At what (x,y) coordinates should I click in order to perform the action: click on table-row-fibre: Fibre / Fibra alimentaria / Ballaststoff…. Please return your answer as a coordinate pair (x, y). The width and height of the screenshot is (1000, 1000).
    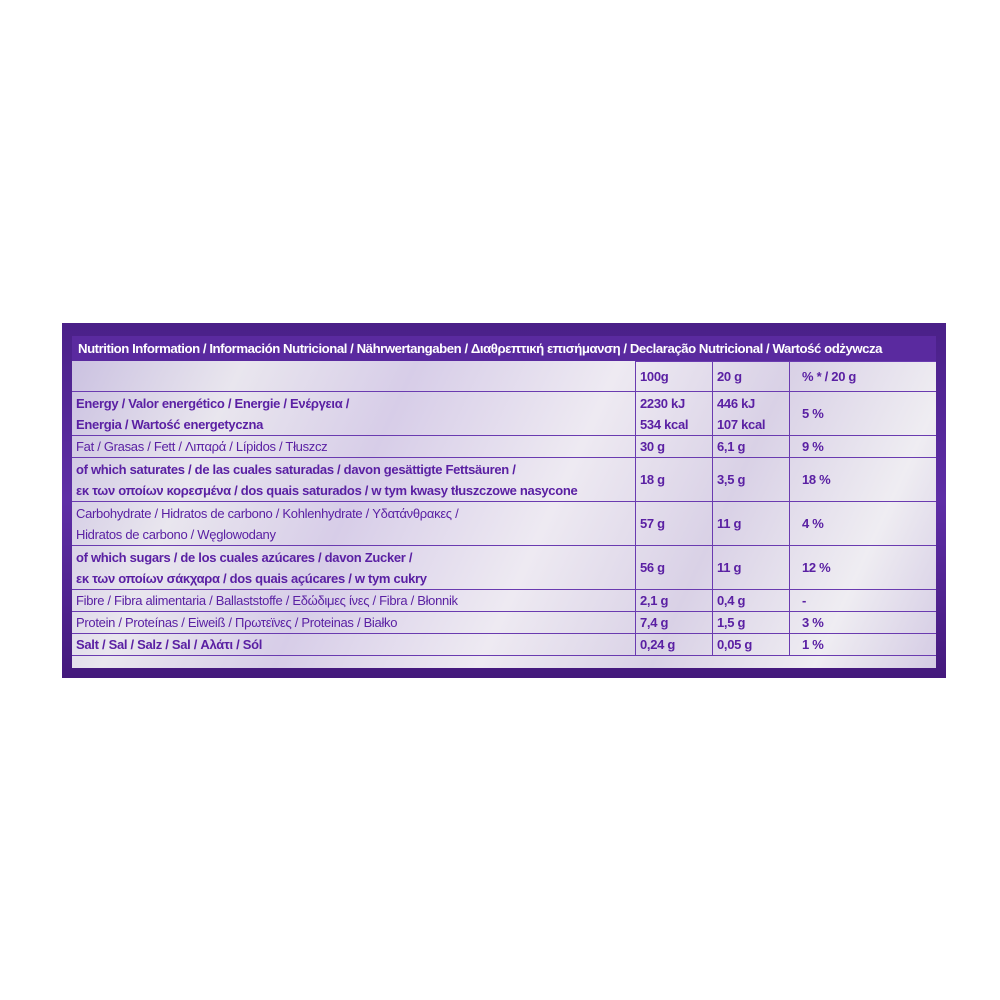
    Looking at the image, I should click on (504, 600).